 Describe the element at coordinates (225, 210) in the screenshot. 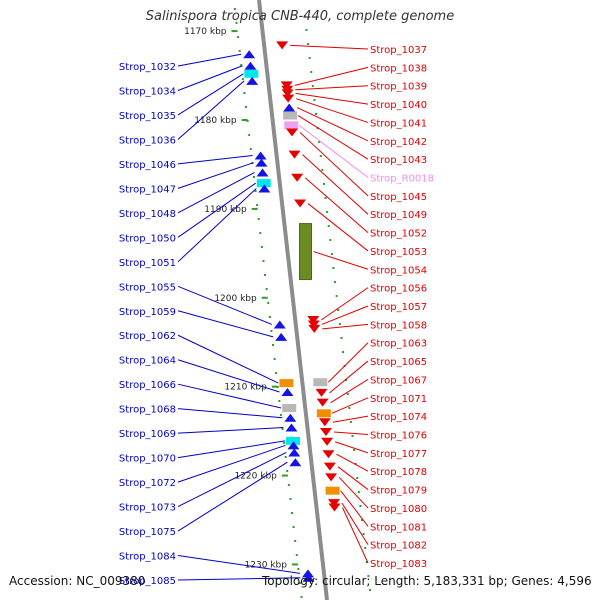

I see `scale-label: 1190 kbp` at that location.